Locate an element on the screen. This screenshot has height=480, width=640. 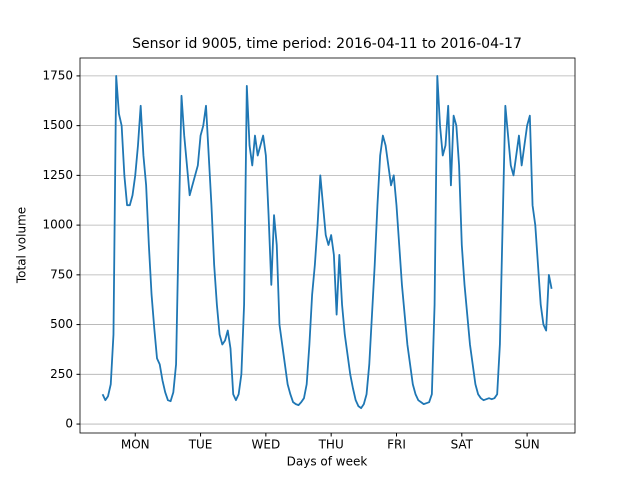
y-tick-label: 1250 is located at coordinates (57, 175).